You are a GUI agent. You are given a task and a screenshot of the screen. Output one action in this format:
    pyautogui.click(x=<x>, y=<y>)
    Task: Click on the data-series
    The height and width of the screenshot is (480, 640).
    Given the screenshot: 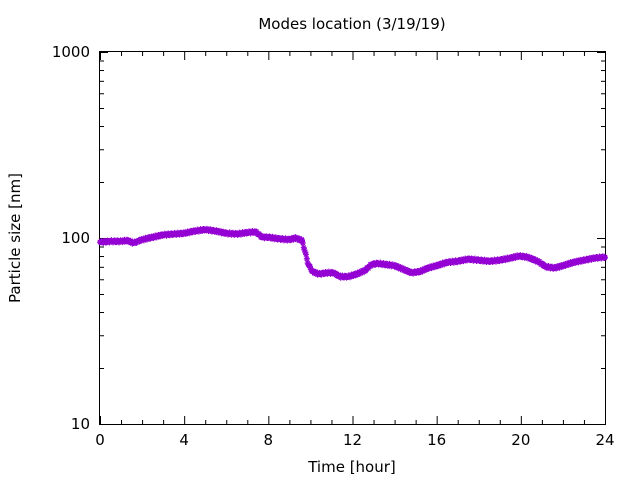 What is the action you would take?
    pyautogui.click(x=352, y=253)
    